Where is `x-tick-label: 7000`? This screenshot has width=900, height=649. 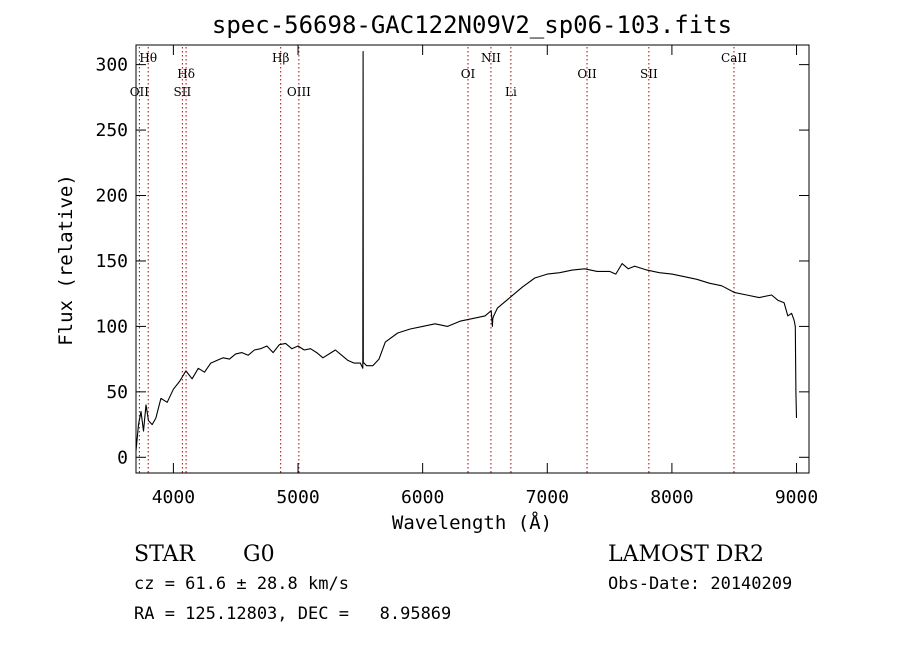
x-tick-label: 7000 is located at coordinates (547, 497).